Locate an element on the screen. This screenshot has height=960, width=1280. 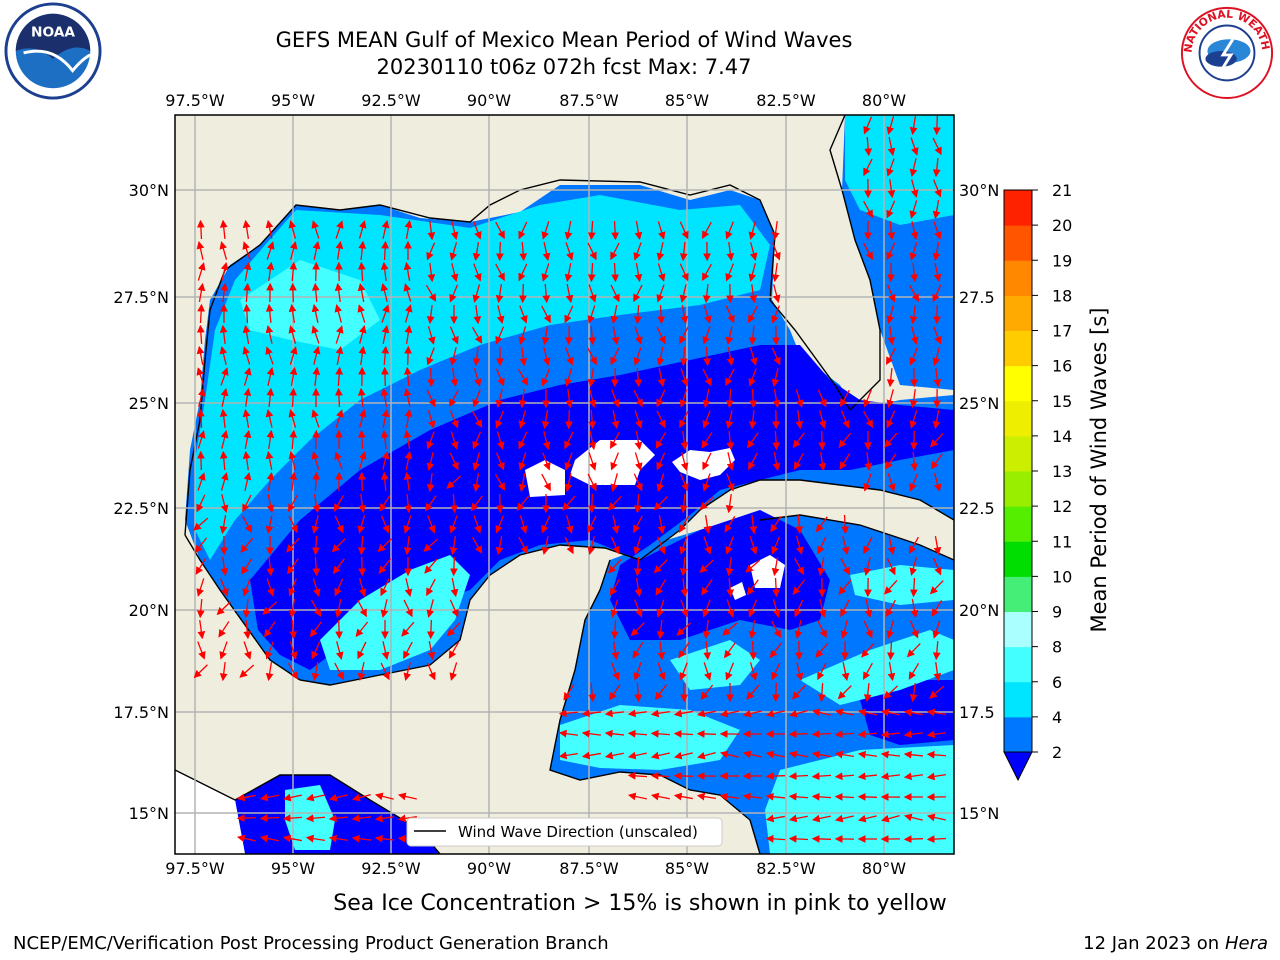
colorbar: 2 4 6 8 9 10 11 12 13 14 15 16 17 18 19 20 21 is located at coordinates (1037, 481).